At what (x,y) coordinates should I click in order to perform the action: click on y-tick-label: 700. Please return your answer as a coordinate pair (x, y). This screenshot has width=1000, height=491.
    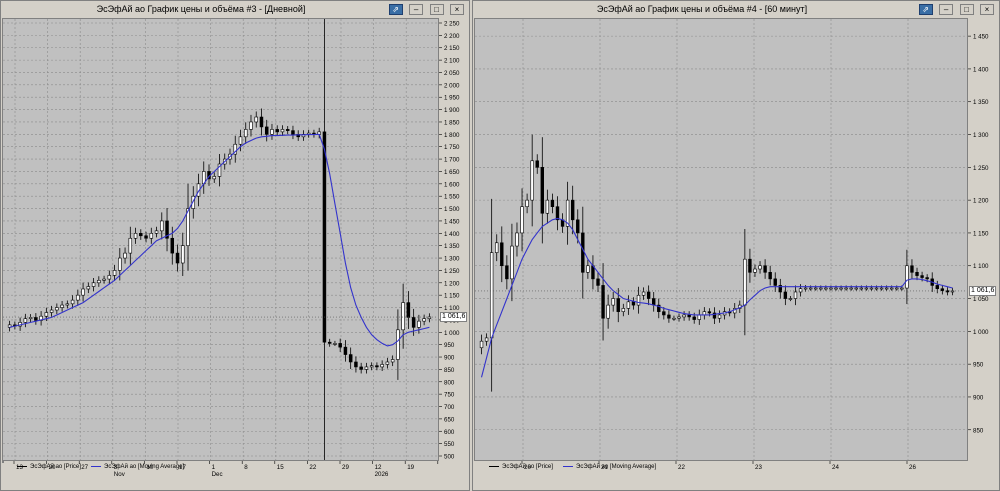
    Looking at the image, I should click on (449, 407).